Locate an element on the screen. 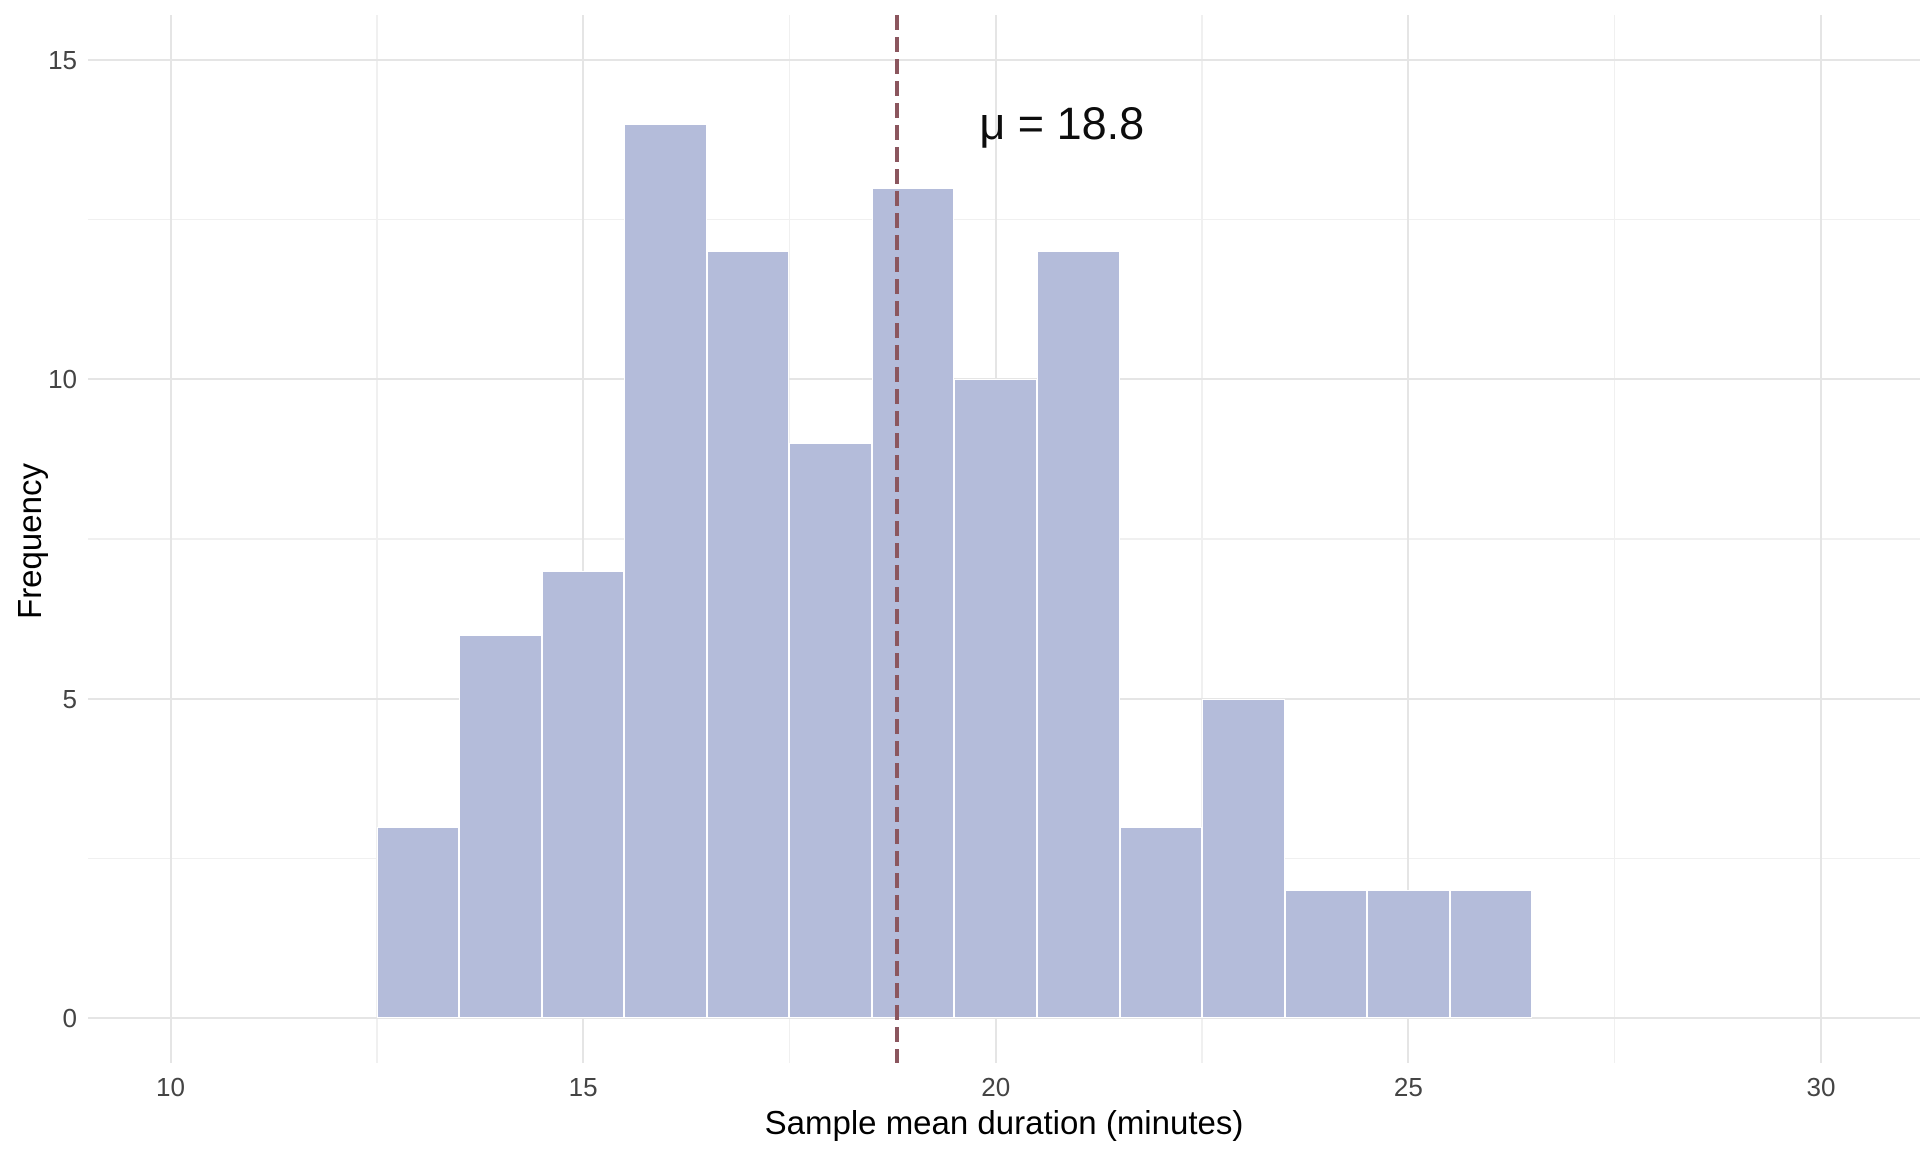 This screenshot has width=1920, height=1152. y-axis-title: Frequency is located at coordinates (29, 541).